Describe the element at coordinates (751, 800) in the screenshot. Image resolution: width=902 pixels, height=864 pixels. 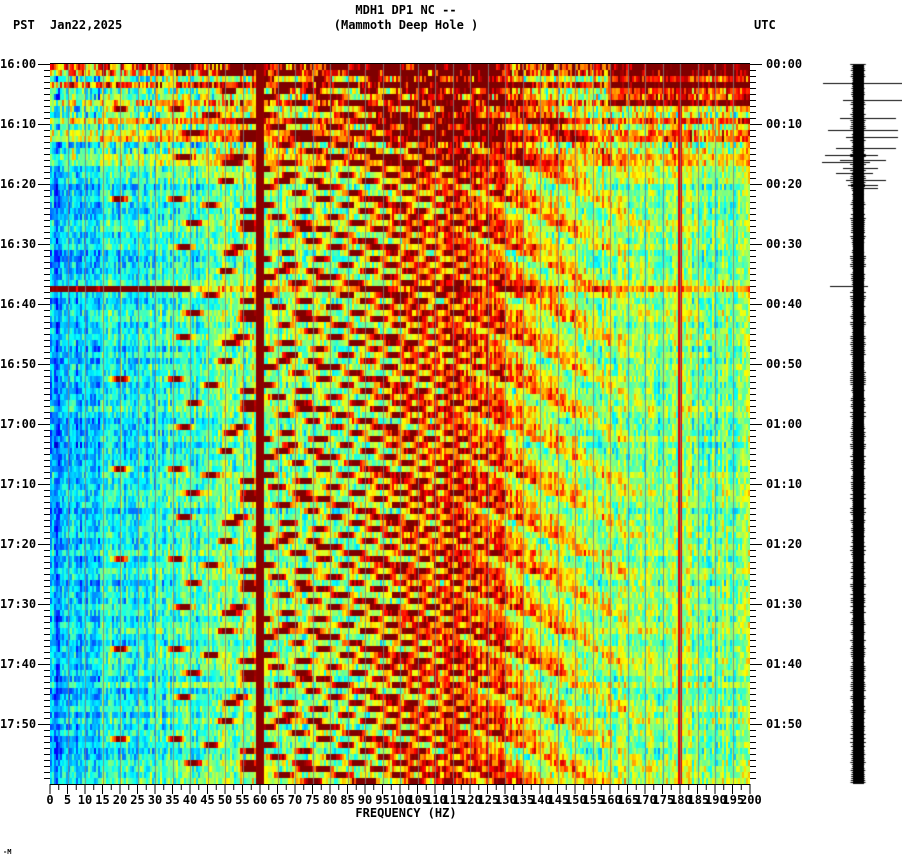
I see `x-tick-label: 200` at that location.